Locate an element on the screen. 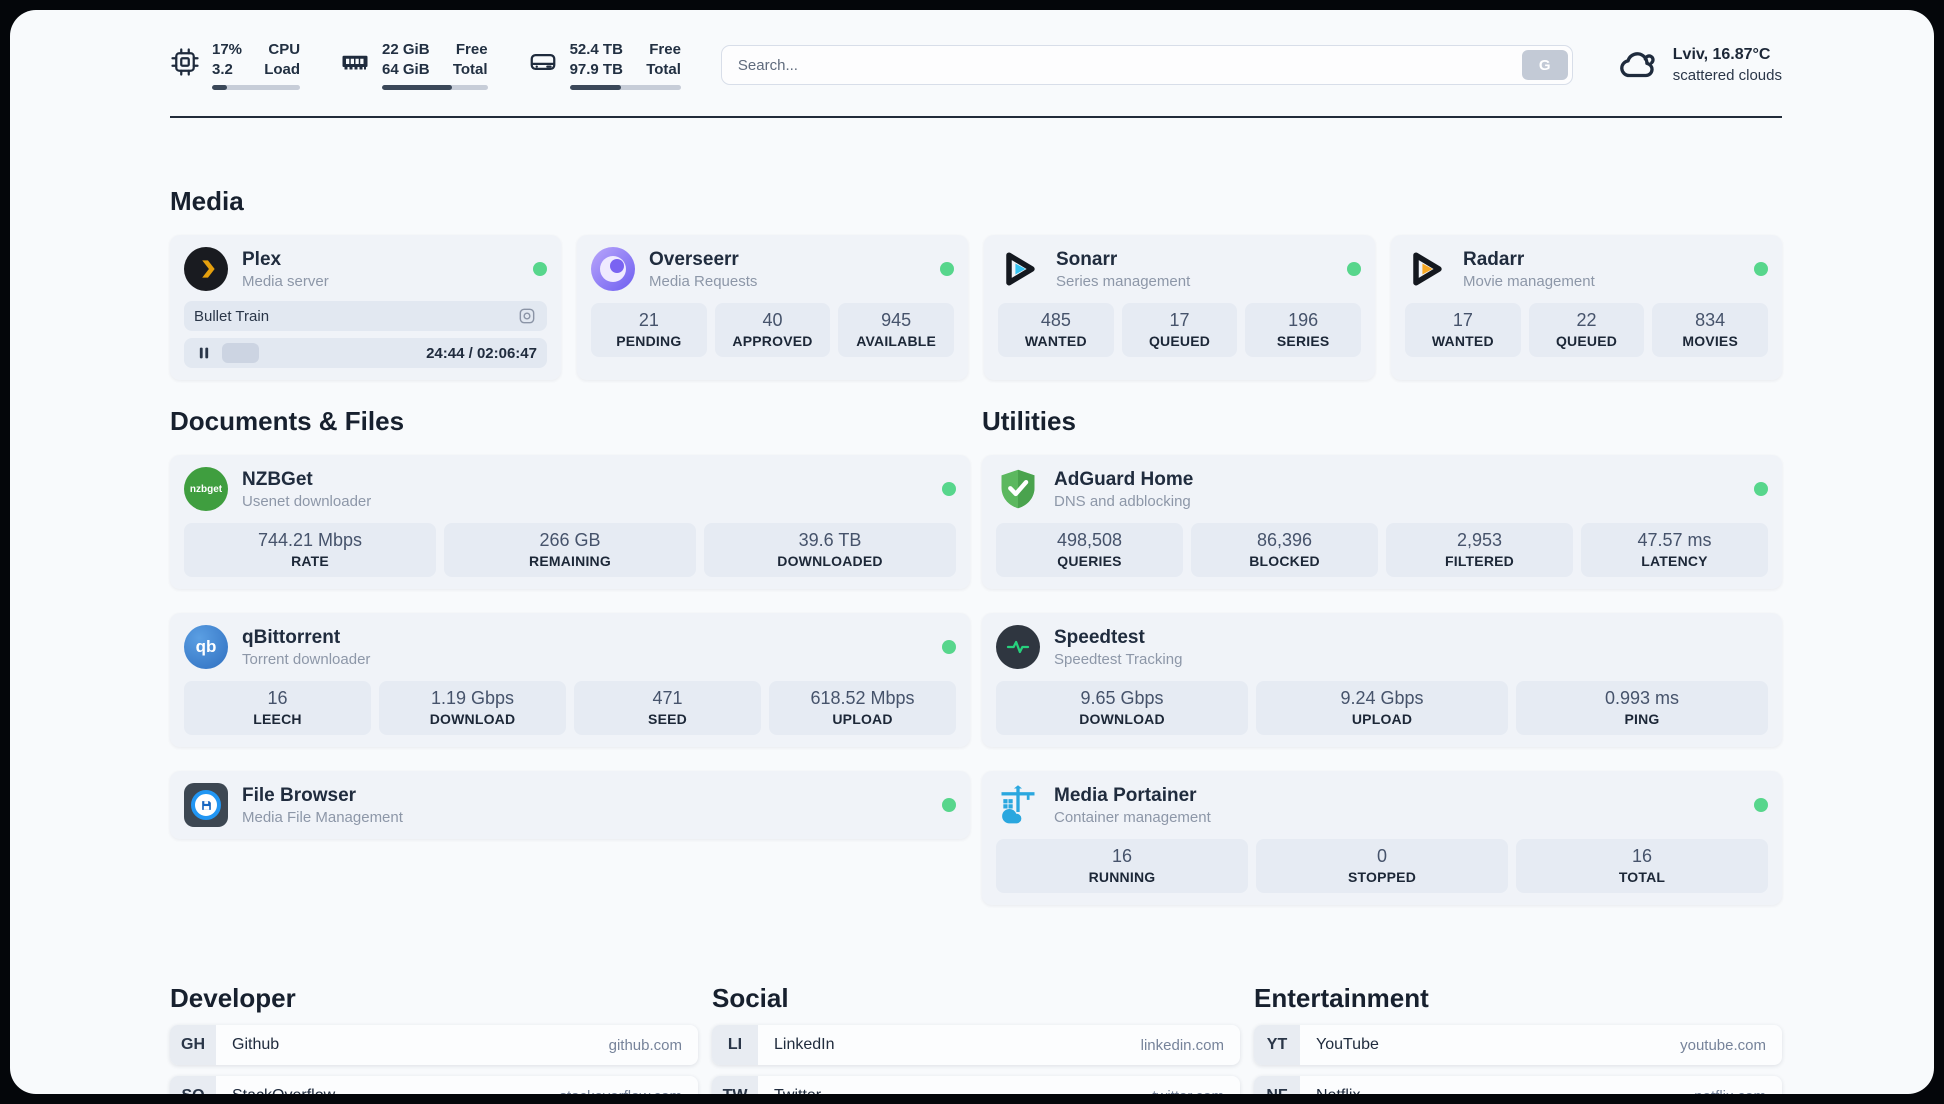  app-title: qBittorrent is located at coordinates (291, 637).